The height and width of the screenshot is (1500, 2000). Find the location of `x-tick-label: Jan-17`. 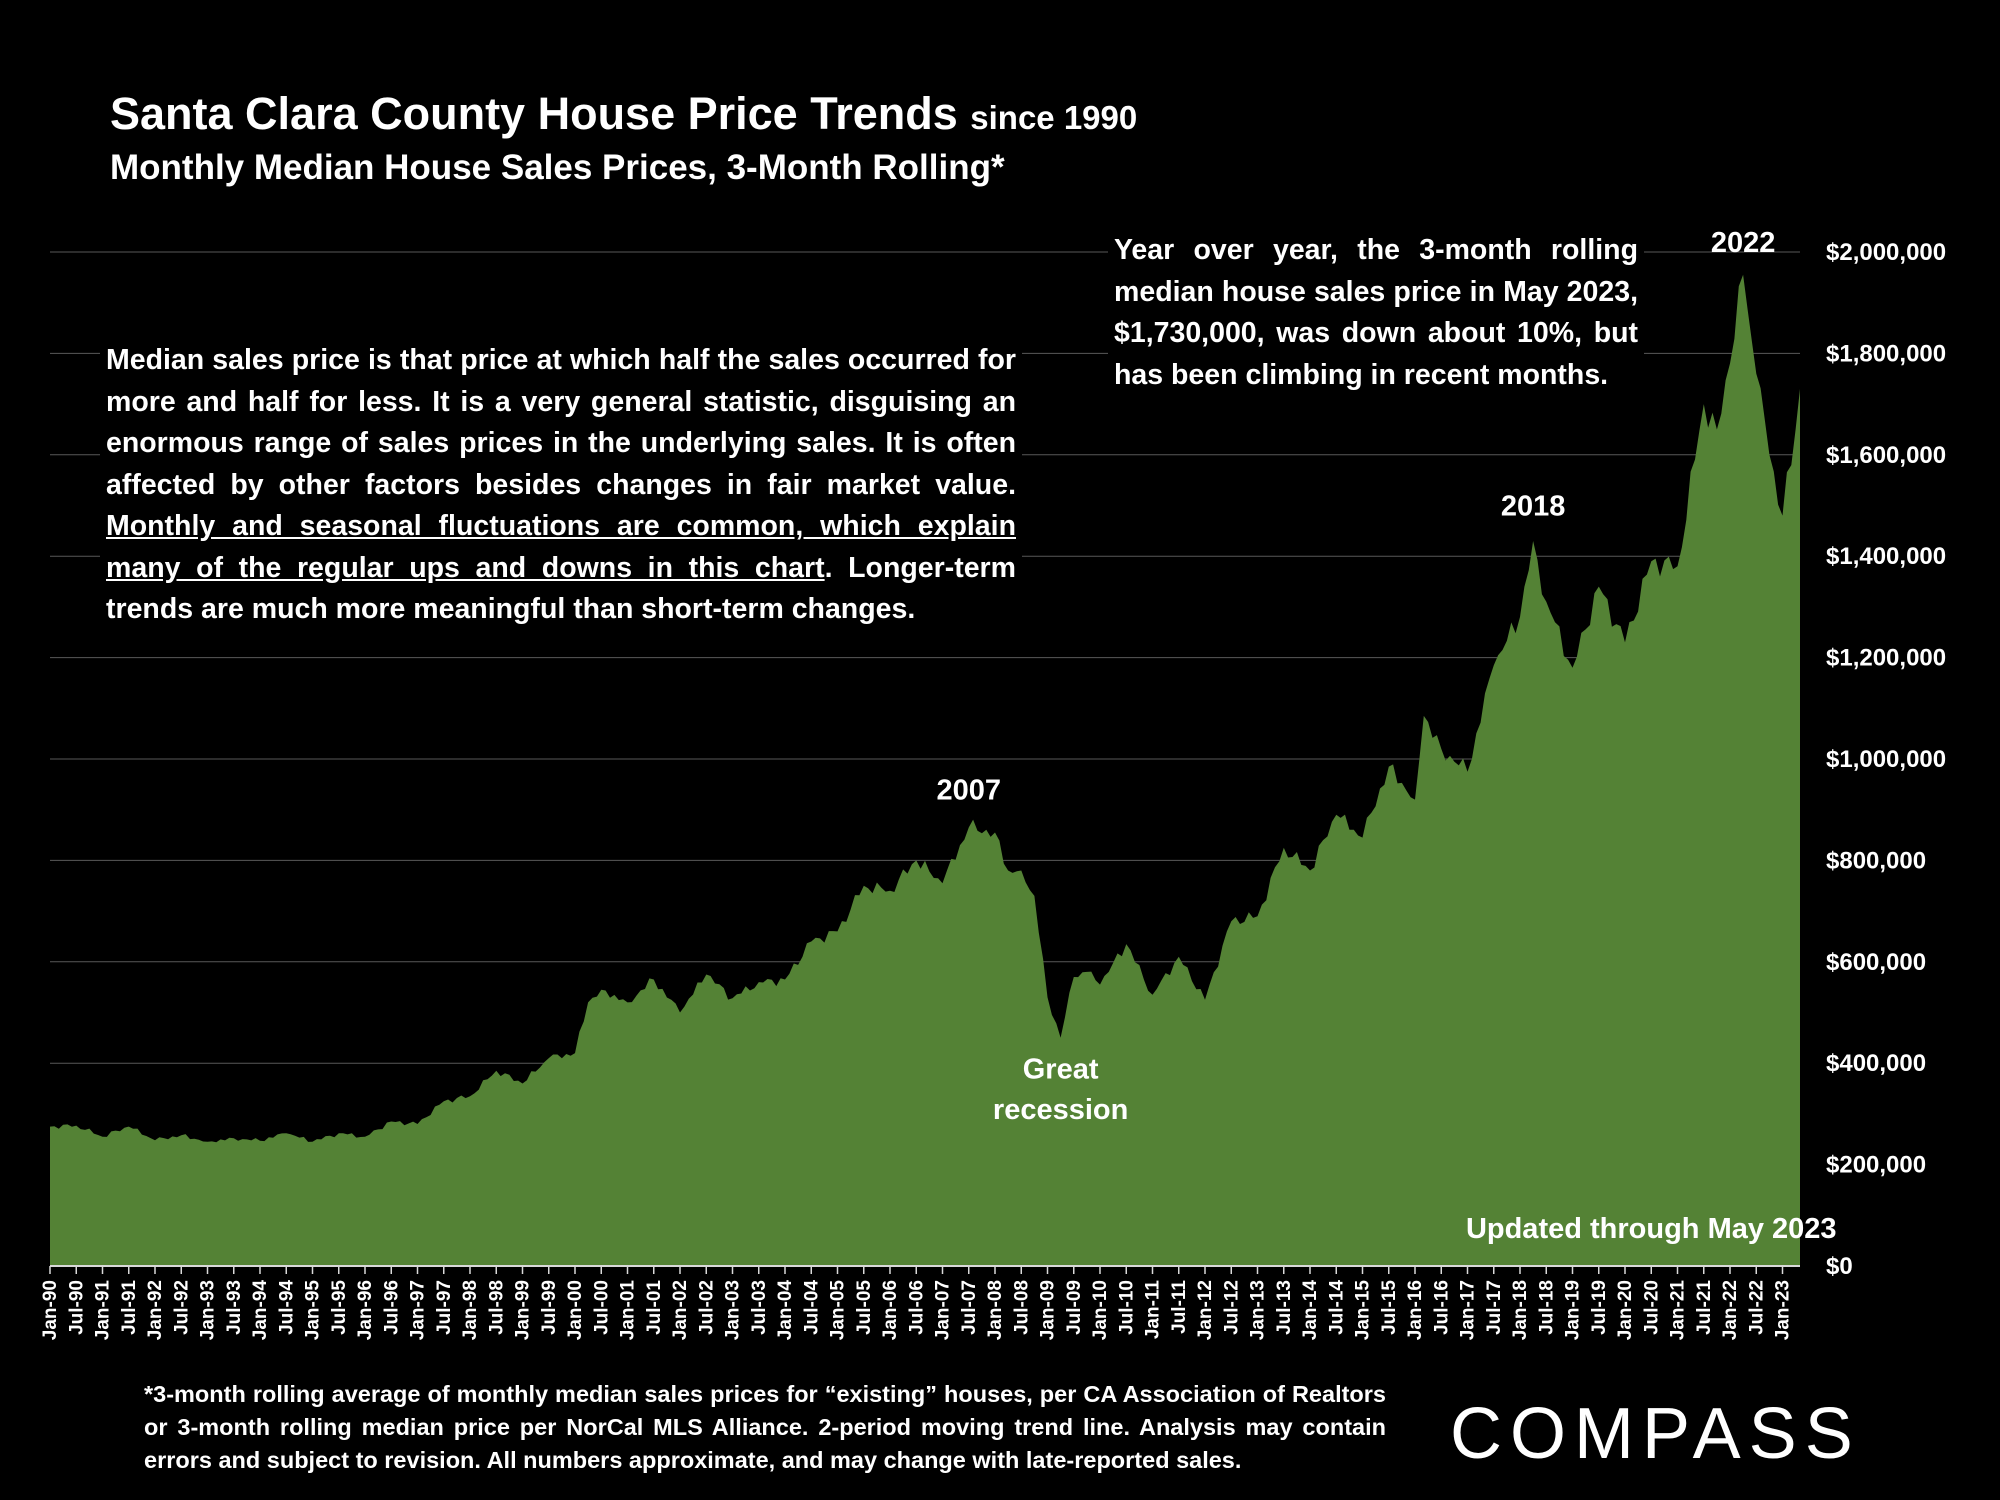

x-tick-label: Jan-17 is located at coordinates (1468, 1310).